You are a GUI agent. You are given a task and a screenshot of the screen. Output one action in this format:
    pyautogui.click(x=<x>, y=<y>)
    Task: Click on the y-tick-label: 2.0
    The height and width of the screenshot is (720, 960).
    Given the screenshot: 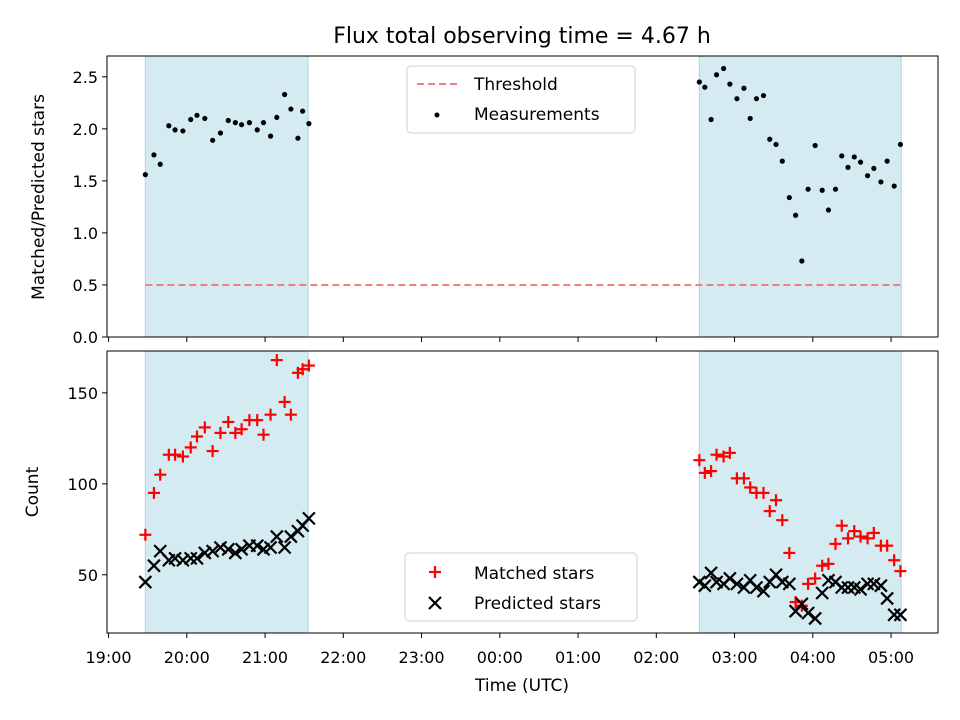 What is the action you would take?
    pyautogui.click(x=85, y=129)
    